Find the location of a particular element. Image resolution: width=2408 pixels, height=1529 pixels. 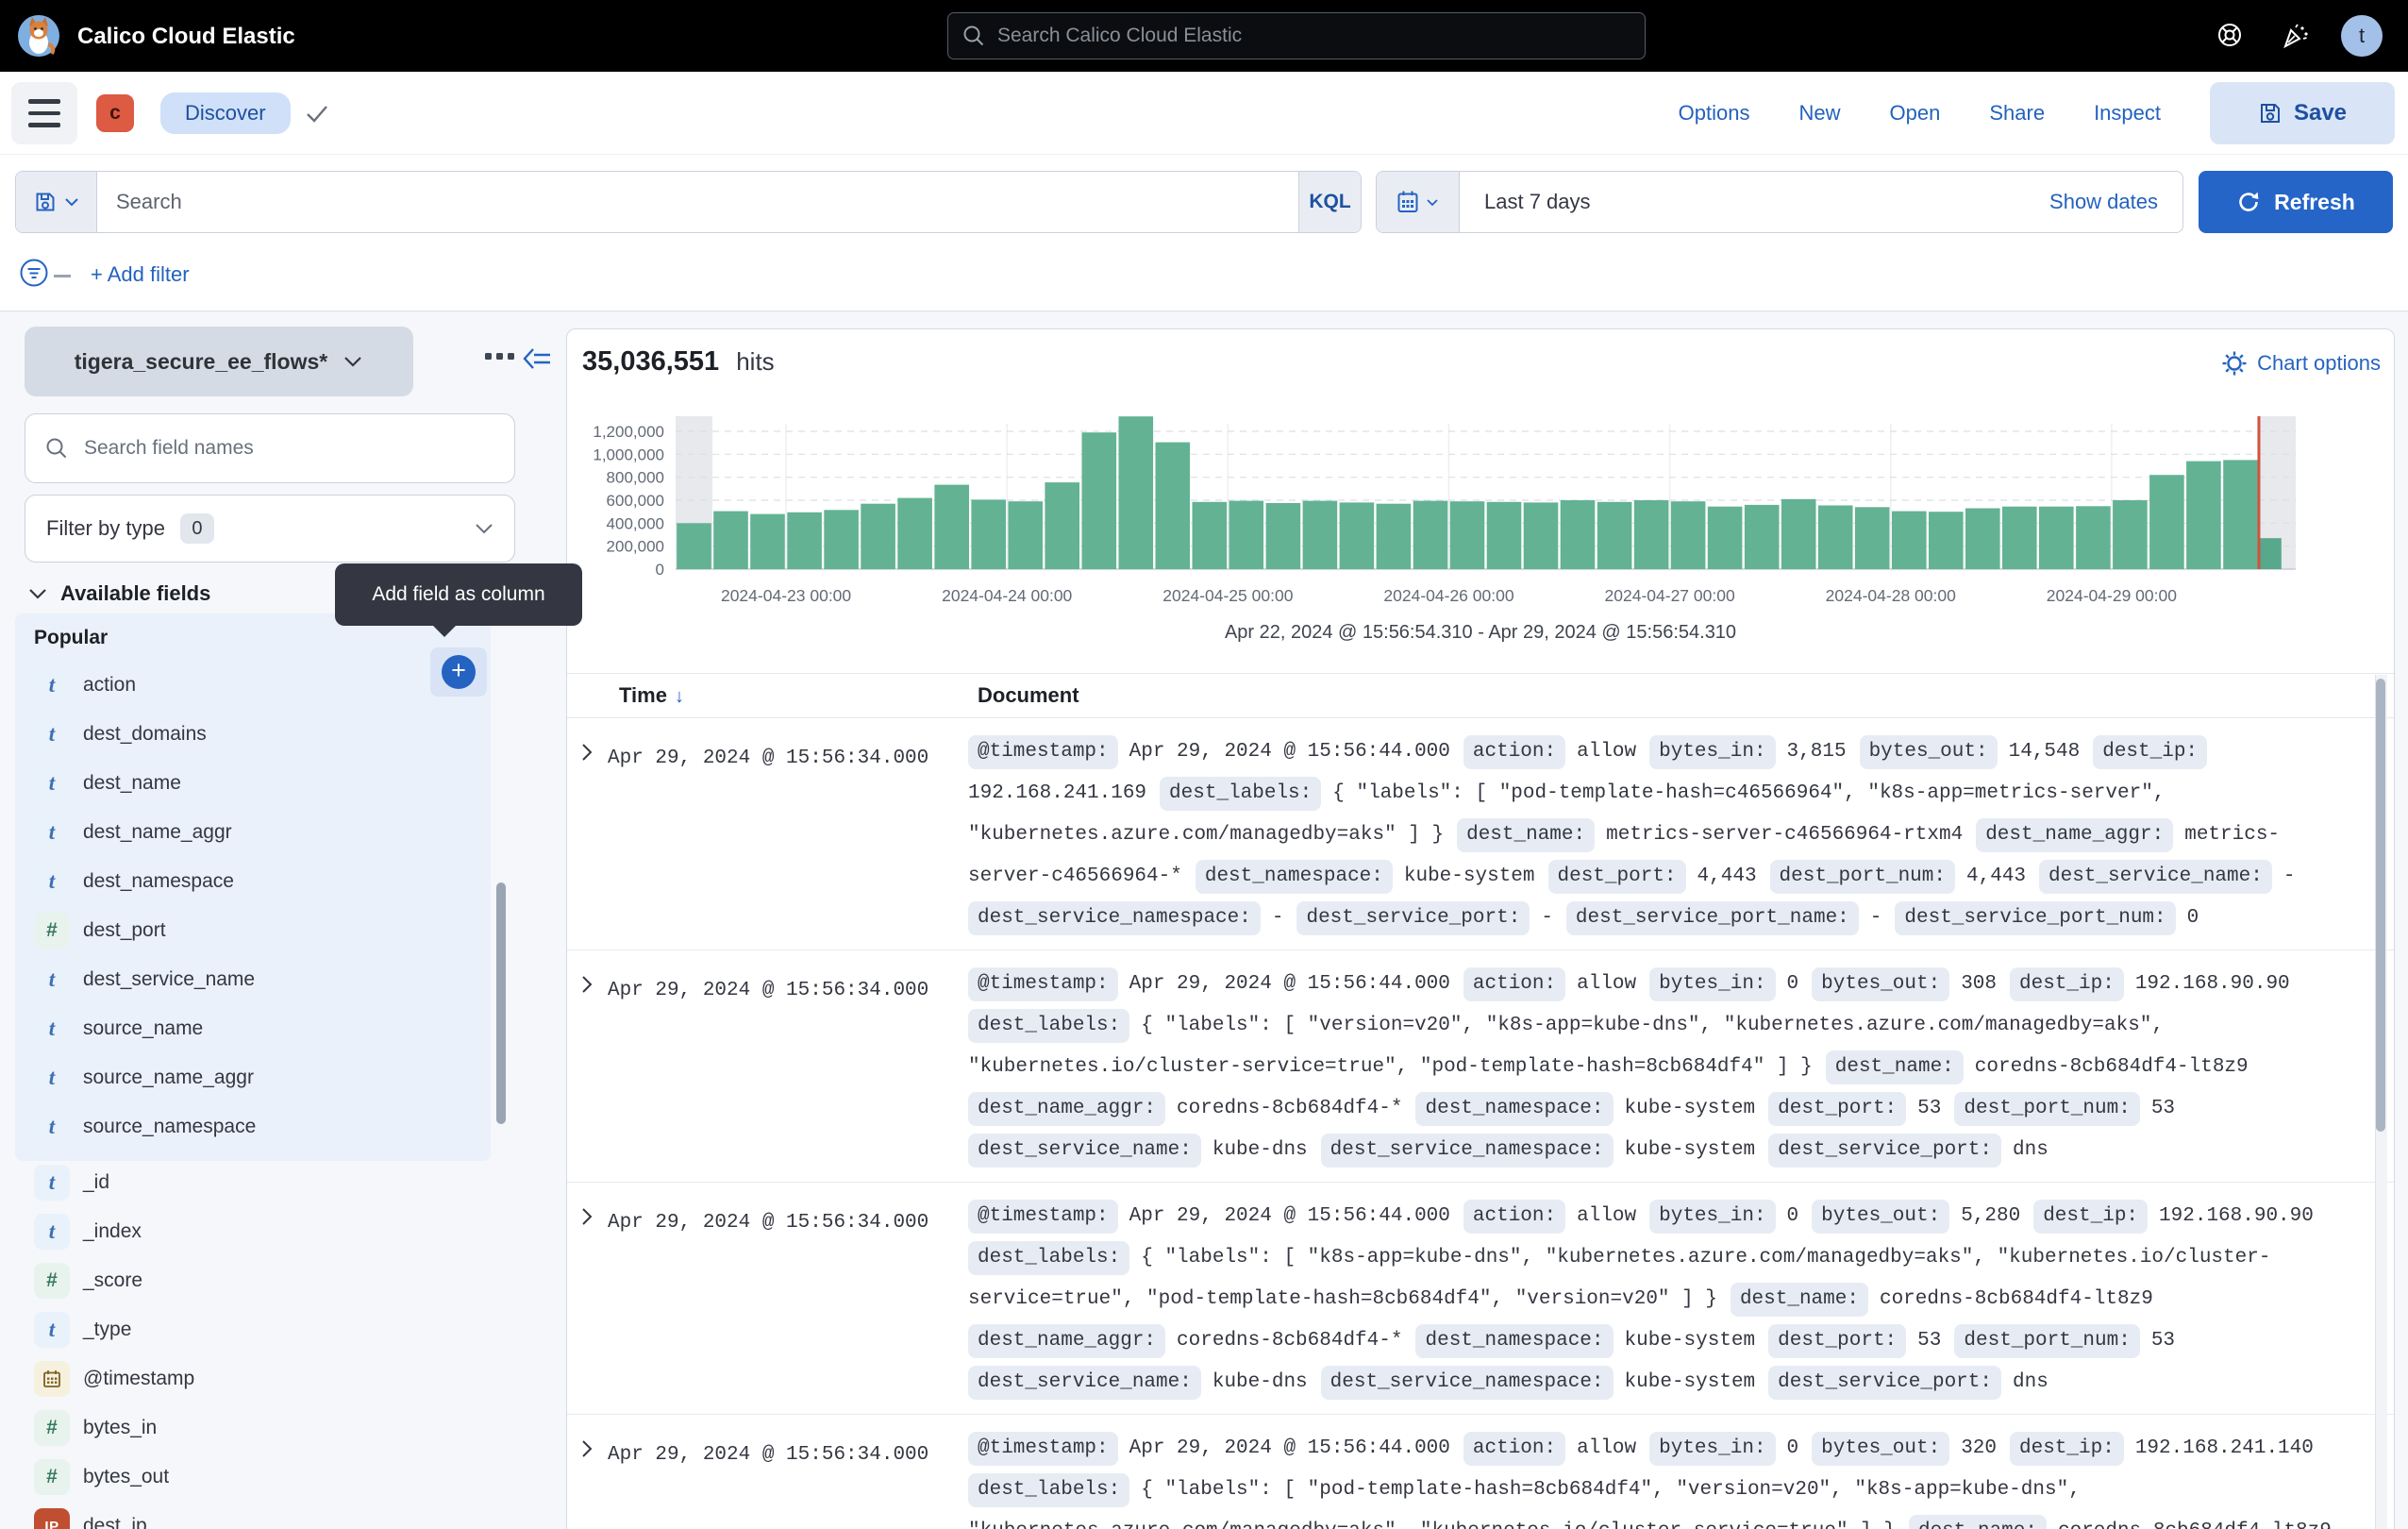

field-item-dest_name: t dest_name is located at coordinates (262, 783).